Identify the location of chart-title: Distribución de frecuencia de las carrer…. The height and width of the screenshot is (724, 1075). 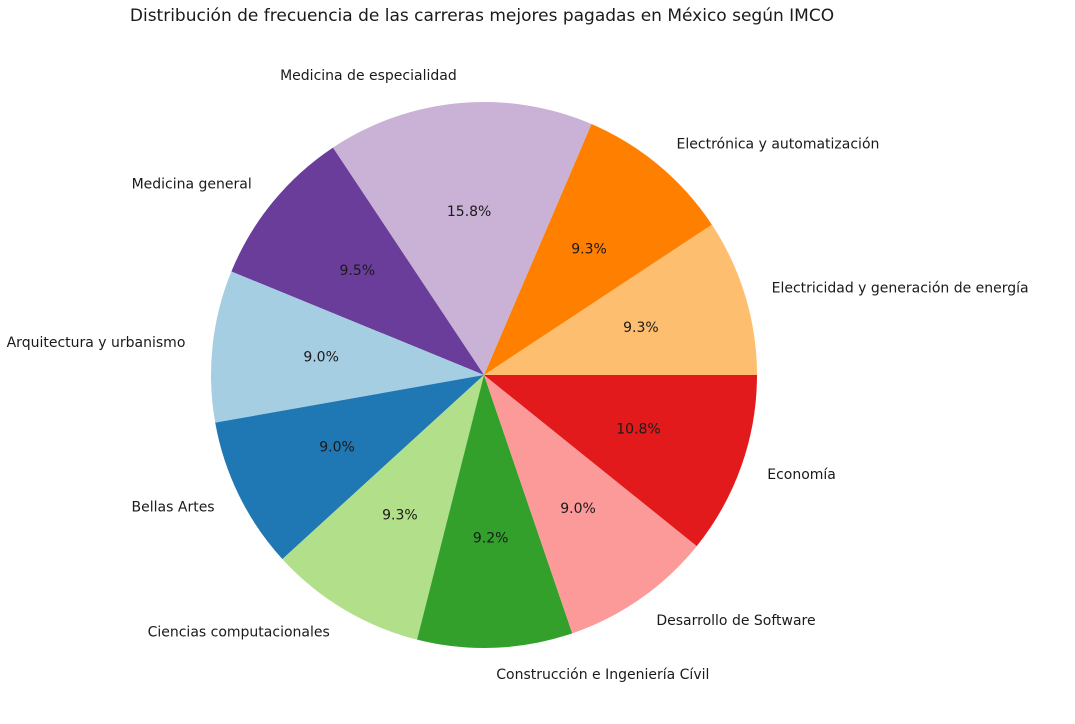
(482, 16).